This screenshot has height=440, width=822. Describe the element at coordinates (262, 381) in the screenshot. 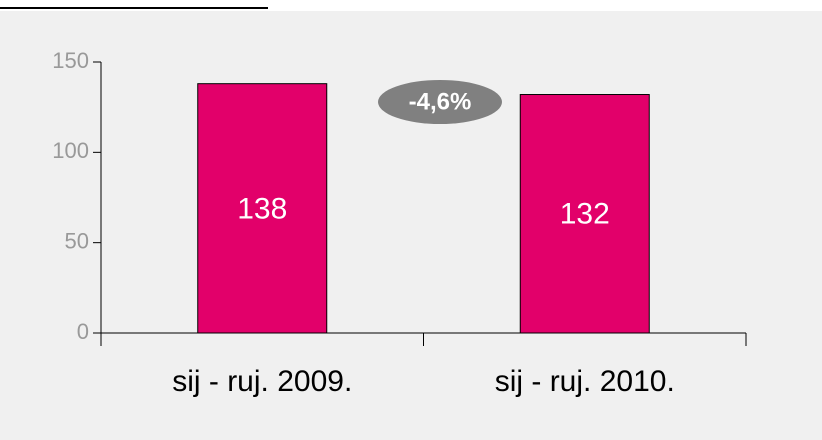

I see `x-tick-label: sij - ruj. 2009.` at that location.